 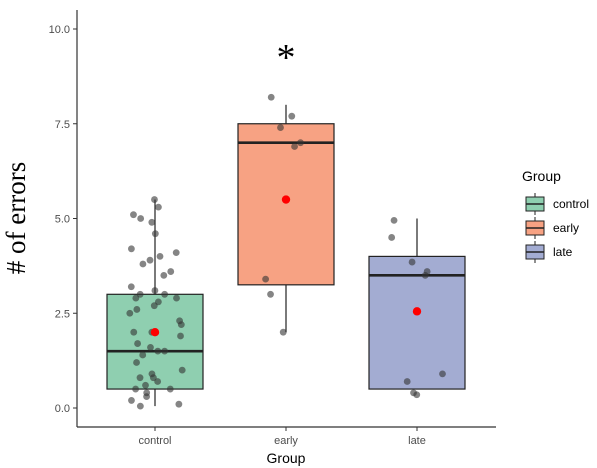 What do you see at coordinates (552, 228) in the screenshot?
I see `legend-item-early: early` at bounding box center [552, 228].